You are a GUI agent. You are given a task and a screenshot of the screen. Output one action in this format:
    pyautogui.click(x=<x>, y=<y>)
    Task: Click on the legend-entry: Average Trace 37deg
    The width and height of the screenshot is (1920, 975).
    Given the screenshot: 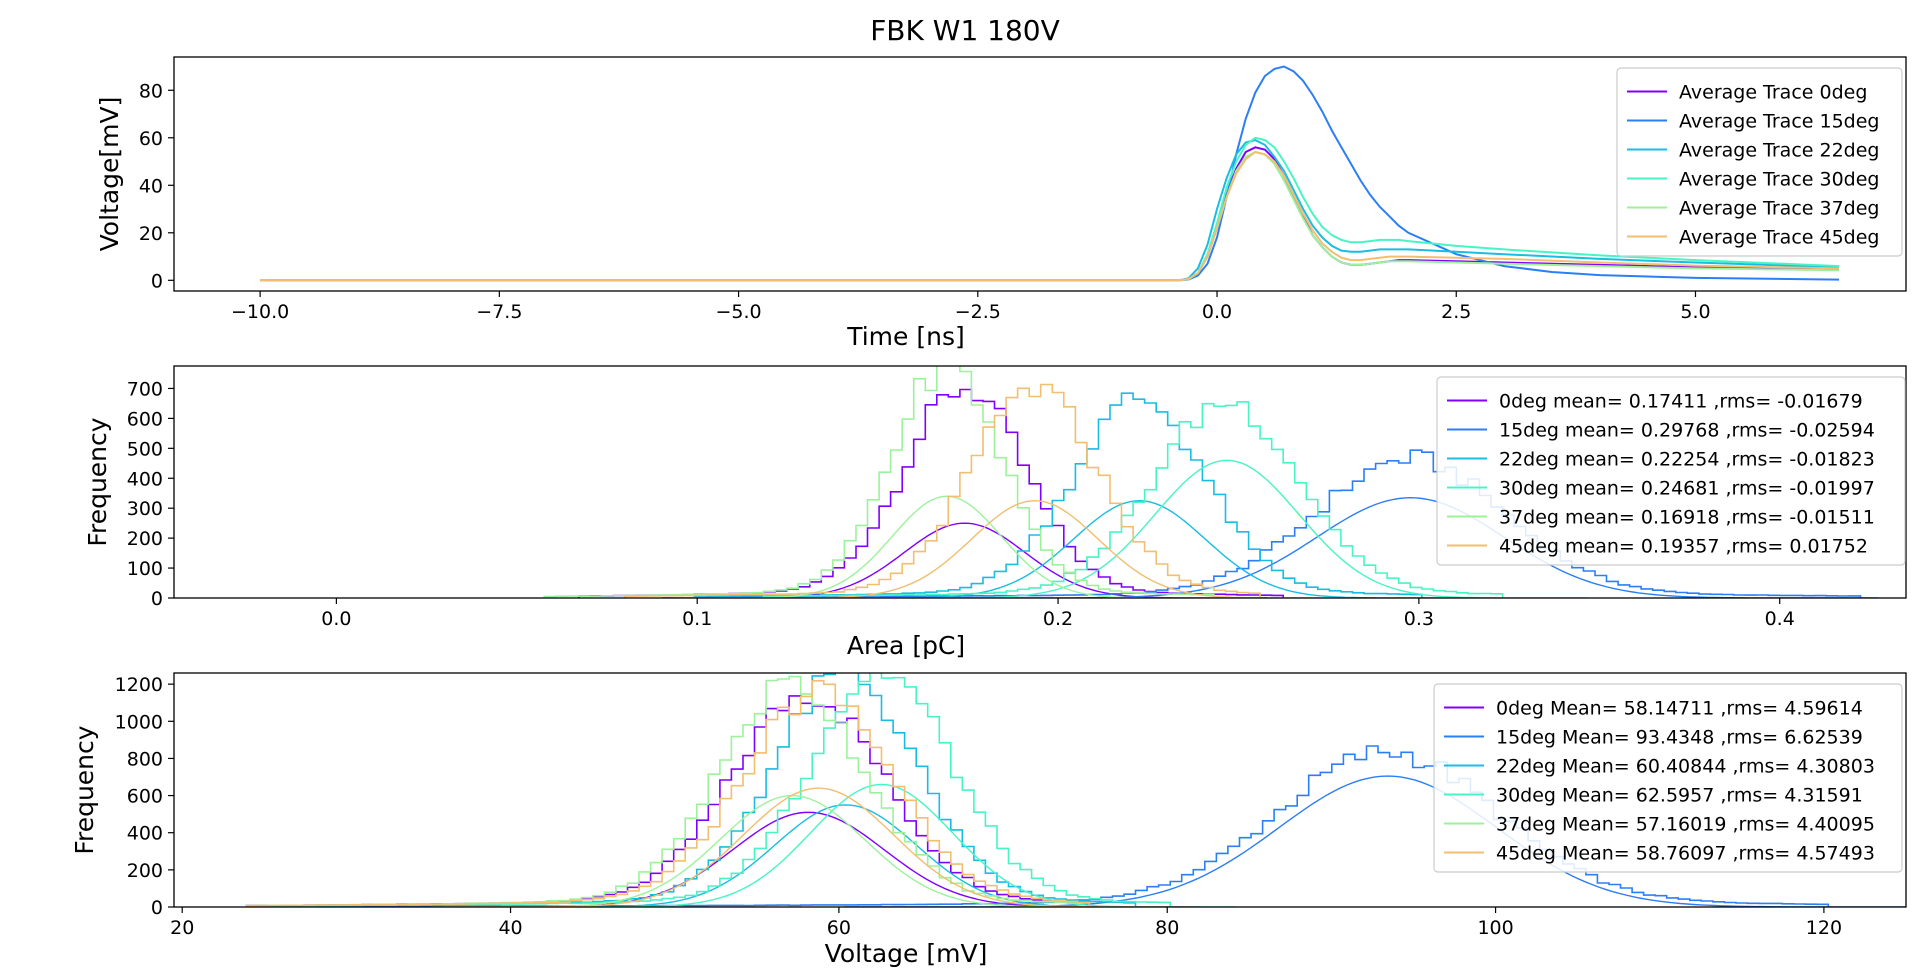 What is the action you would take?
    pyautogui.click(x=1779, y=209)
    